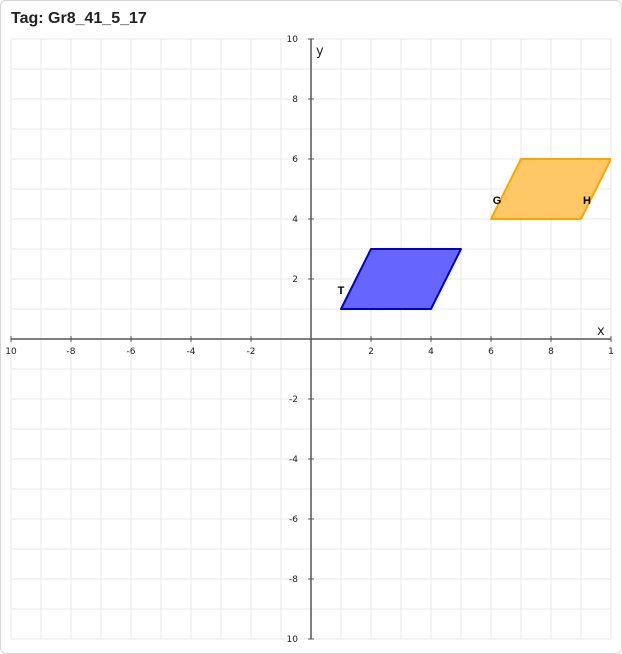  I want to click on y-tick-label: -2, so click(293, 400).